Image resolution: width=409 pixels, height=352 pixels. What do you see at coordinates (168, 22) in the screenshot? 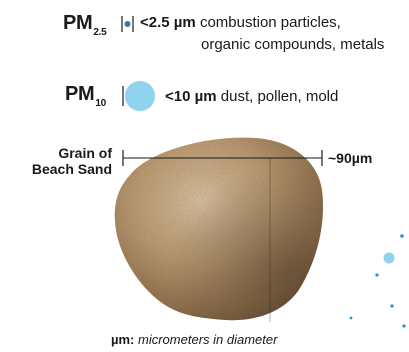
I see `pm25-size-text: <2.5 µm` at bounding box center [168, 22].